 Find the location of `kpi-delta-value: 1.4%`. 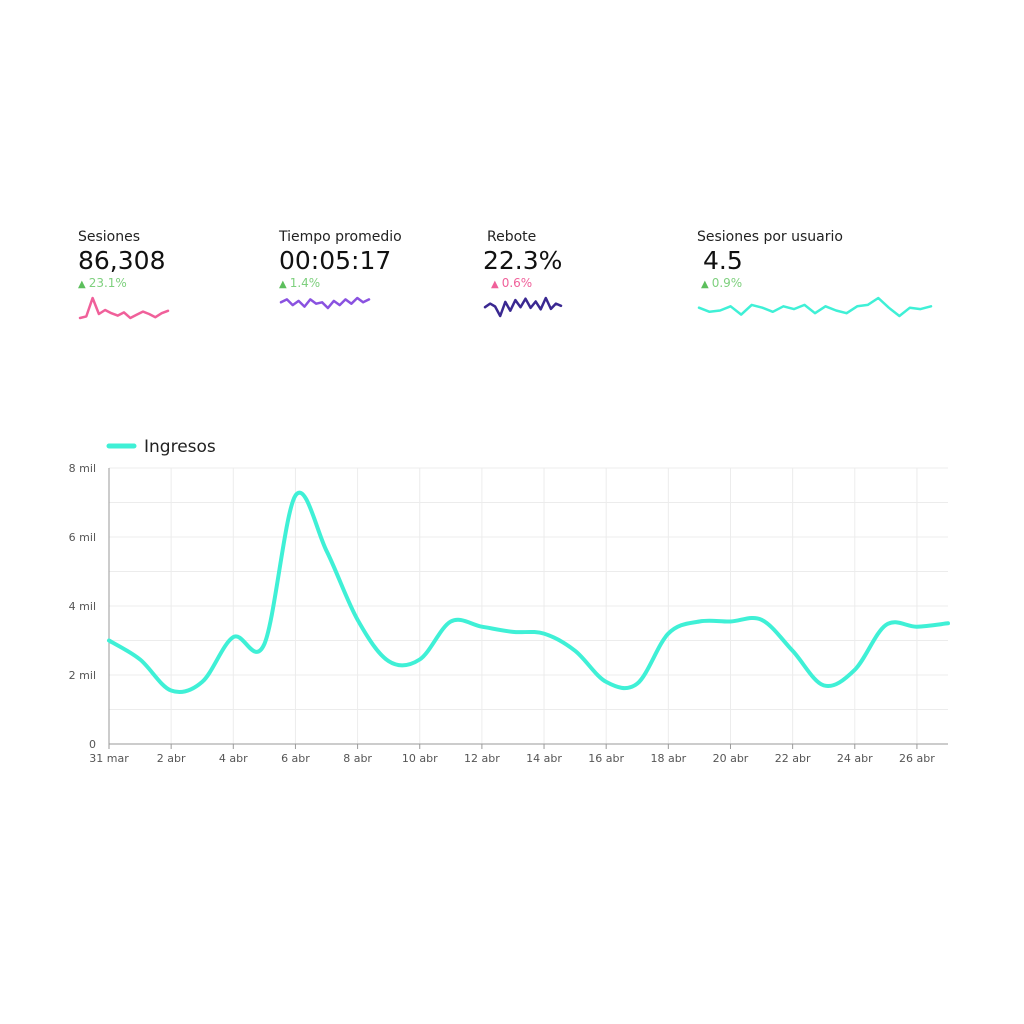

kpi-delta-value: 1.4% is located at coordinates (305, 283).